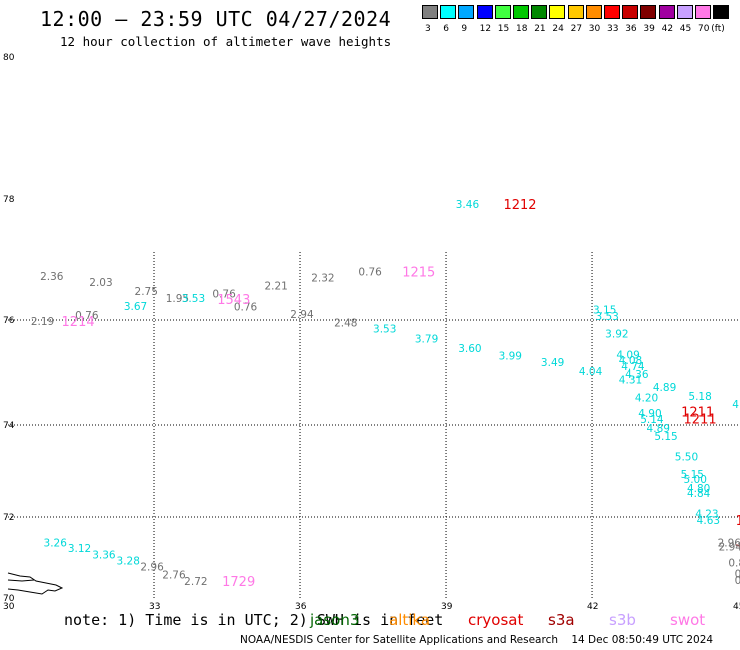  Describe the element at coordinates (426, 339) in the screenshot. I see `wave-height-value: 3.79` at that location.